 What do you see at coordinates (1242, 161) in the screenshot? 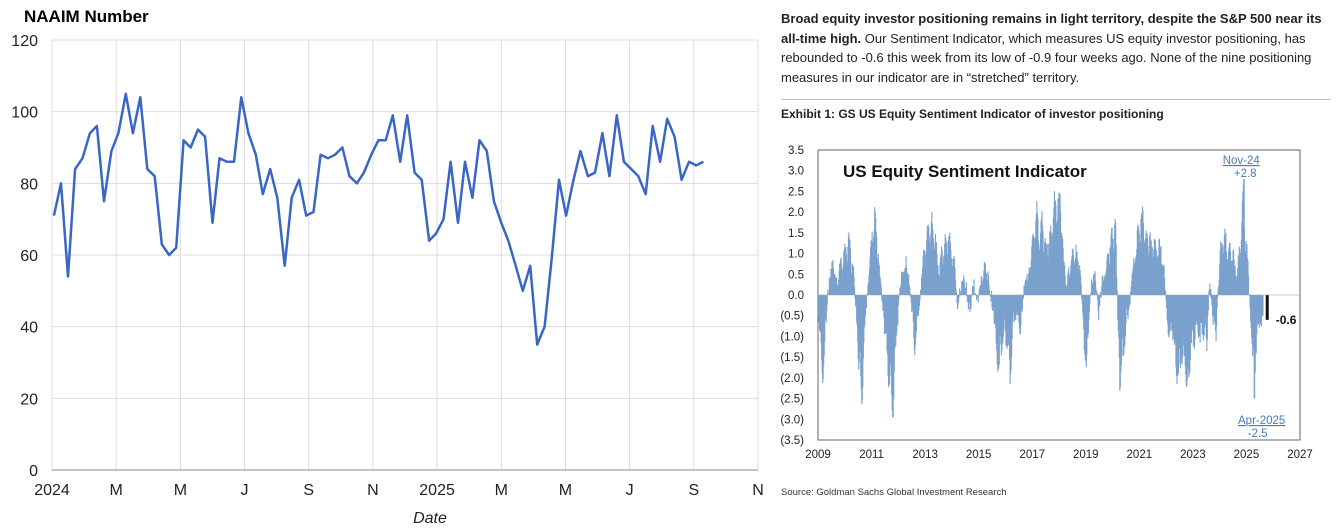
I see `peak-annotation-label: Nov-24` at bounding box center [1242, 161].